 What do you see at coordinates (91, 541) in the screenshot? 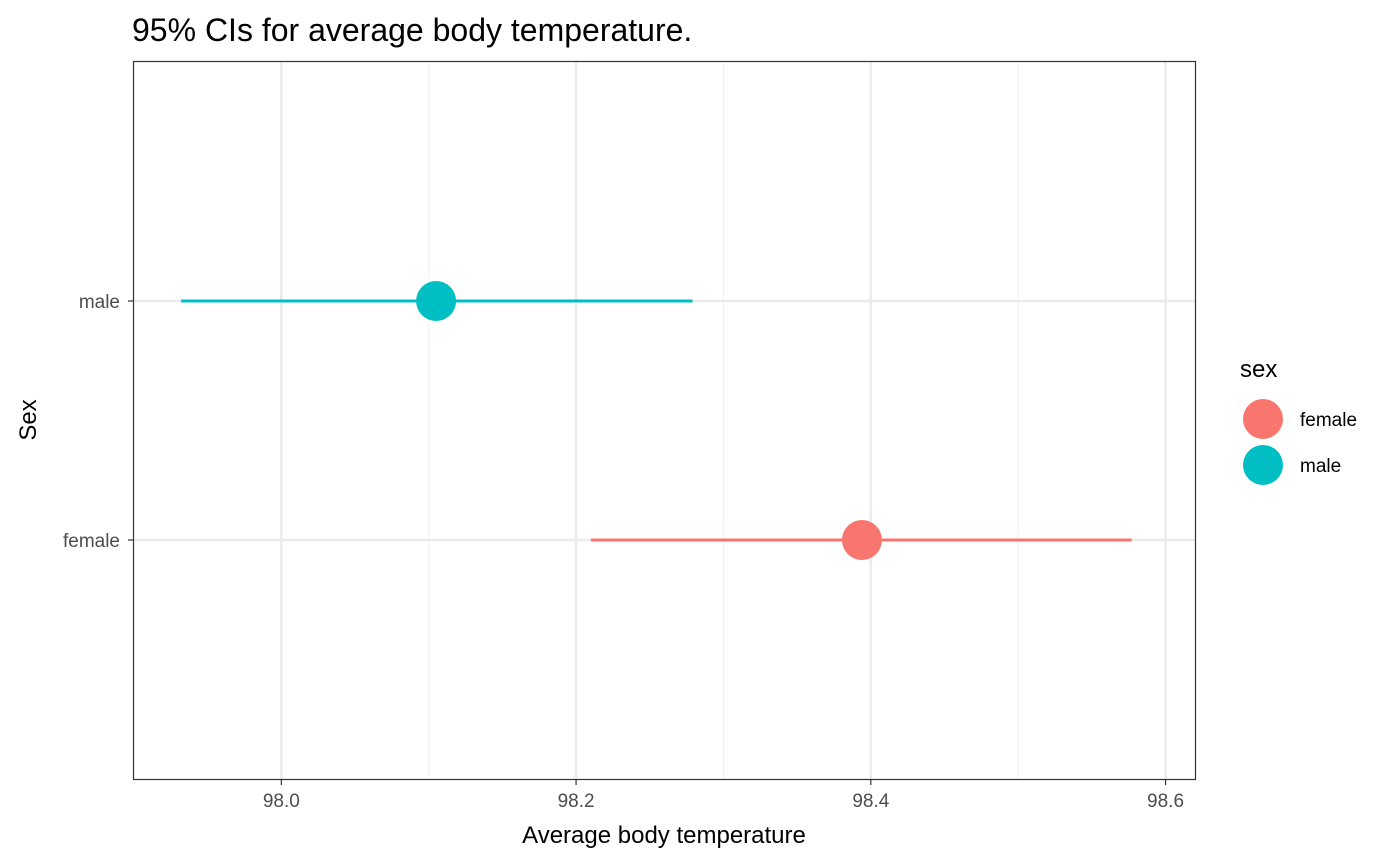
I see `y-tick-label: female` at bounding box center [91, 541].